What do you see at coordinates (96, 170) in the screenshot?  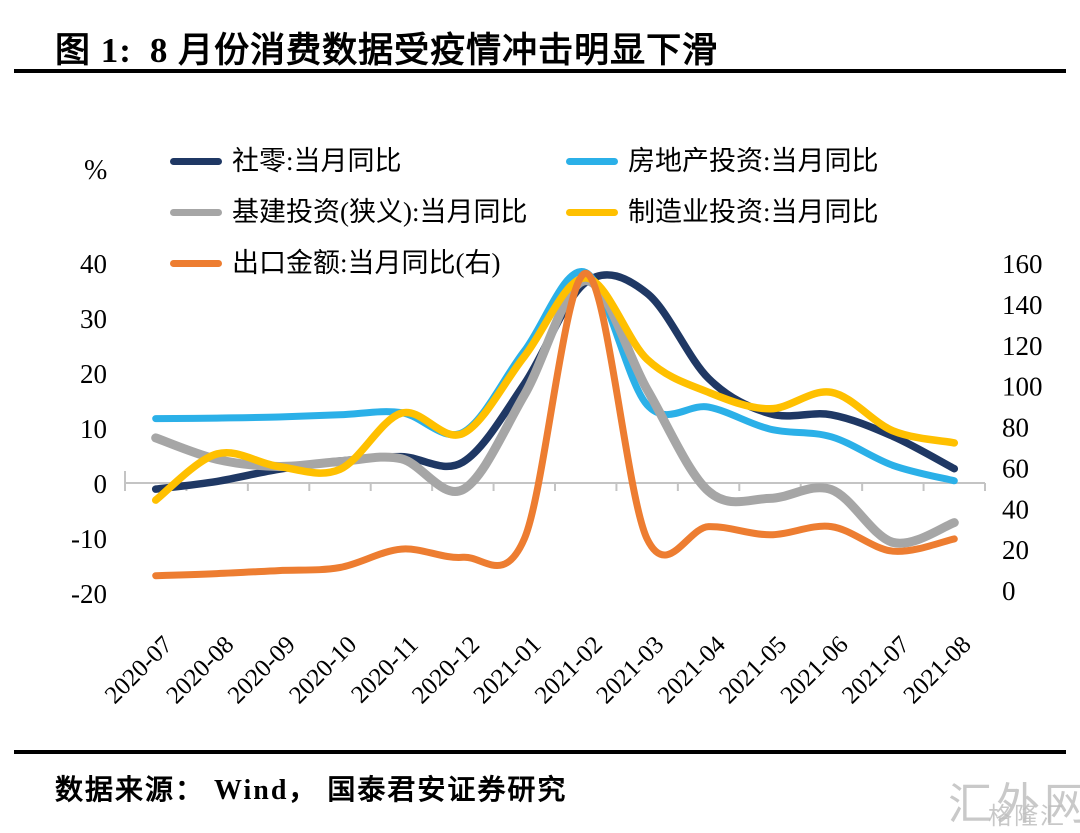 I see `left-axis-unit-label: %` at bounding box center [96, 170].